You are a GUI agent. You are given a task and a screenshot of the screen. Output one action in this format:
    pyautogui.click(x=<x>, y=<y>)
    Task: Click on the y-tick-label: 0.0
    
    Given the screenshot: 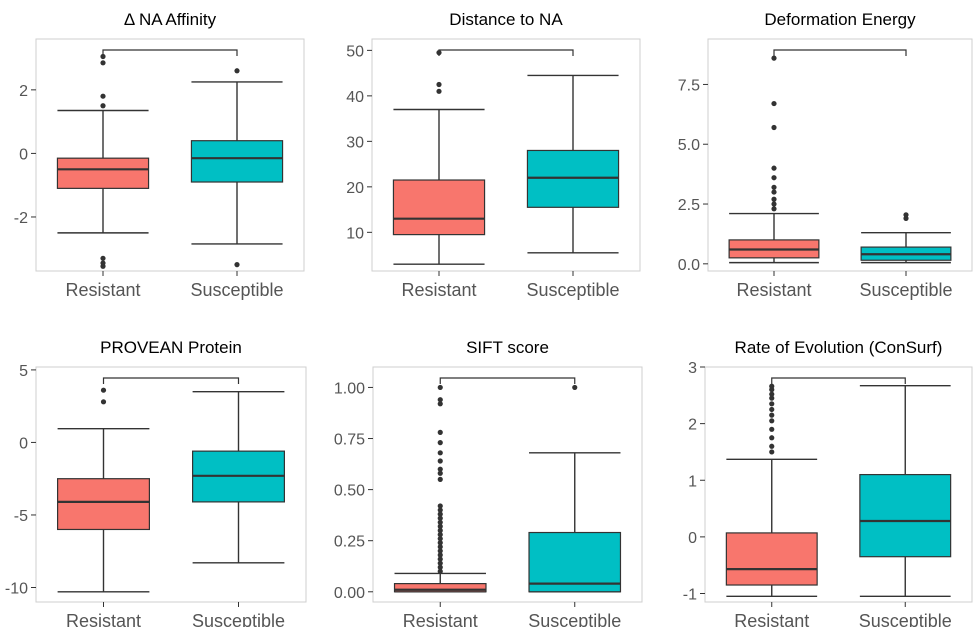 What is the action you would take?
    pyautogui.click(x=689, y=265)
    